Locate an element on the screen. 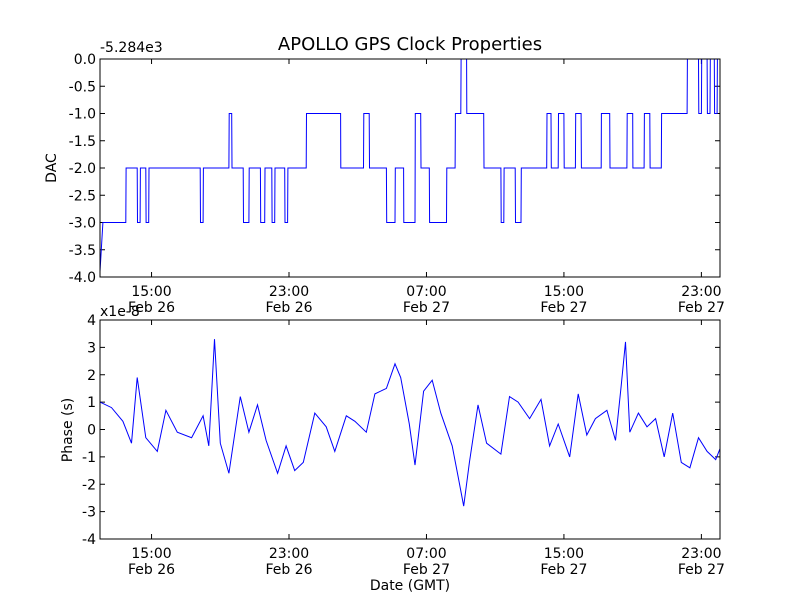 This screenshot has width=800, height=600. y-tick-label: -0.5 is located at coordinates (82, 87).